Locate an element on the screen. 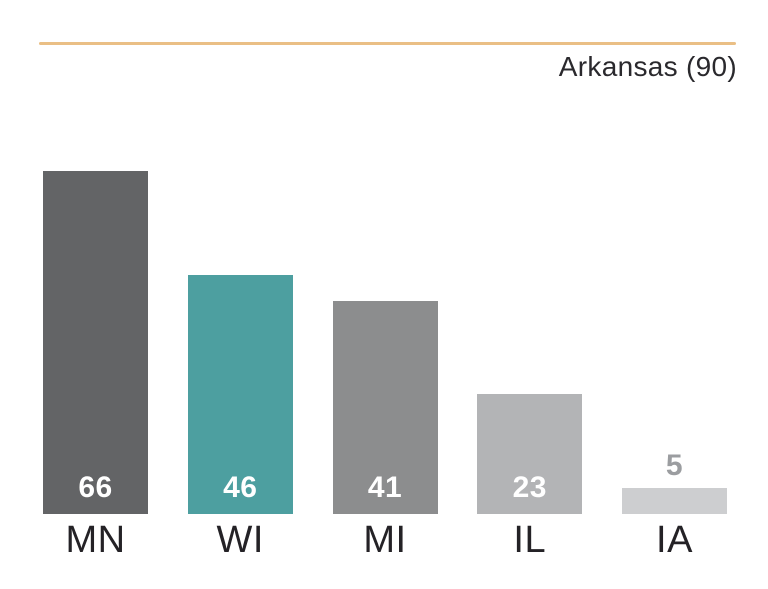  bar-IA: 5 is located at coordinates (674, 481).